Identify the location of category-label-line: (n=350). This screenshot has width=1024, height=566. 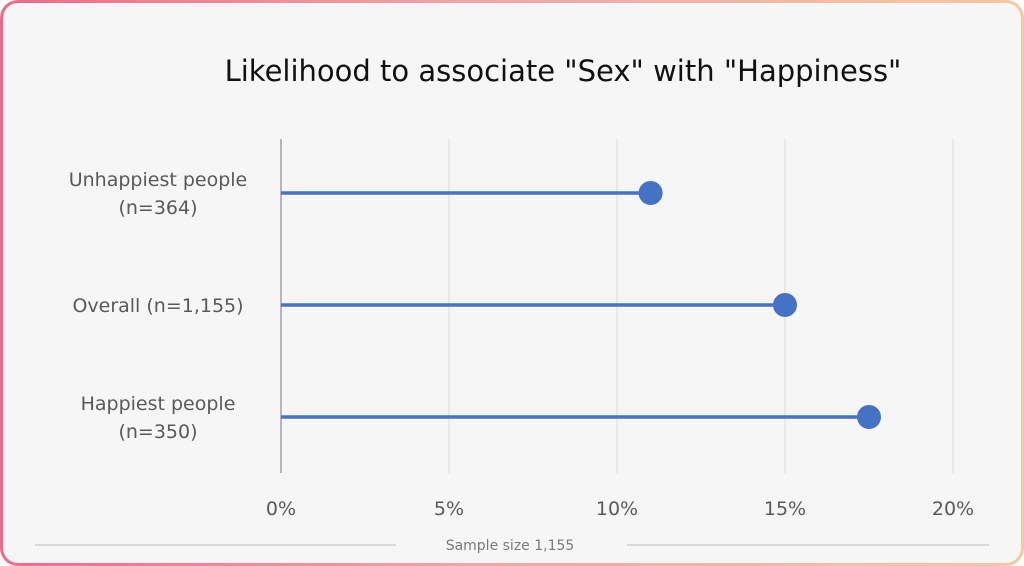
(157, 432).